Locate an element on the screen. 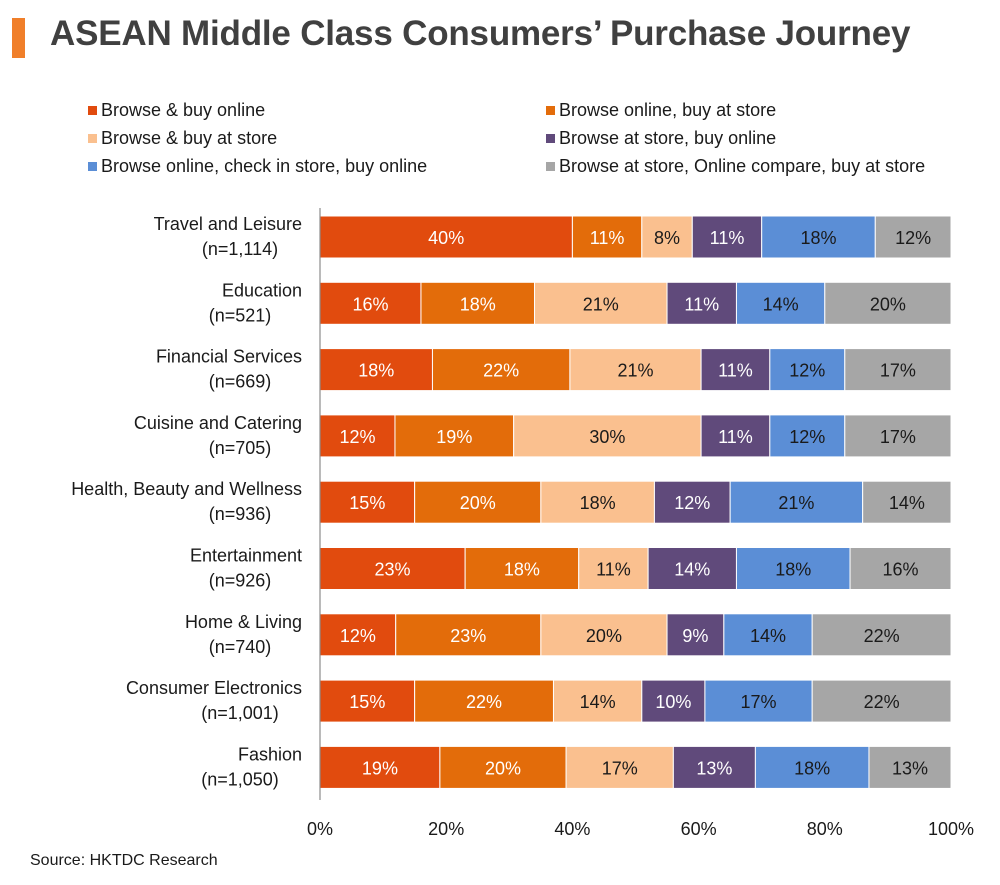 The height and width of the screenshot is (885, 1000). category-sample-size: (n=669) is located at coordinates (240, 382).